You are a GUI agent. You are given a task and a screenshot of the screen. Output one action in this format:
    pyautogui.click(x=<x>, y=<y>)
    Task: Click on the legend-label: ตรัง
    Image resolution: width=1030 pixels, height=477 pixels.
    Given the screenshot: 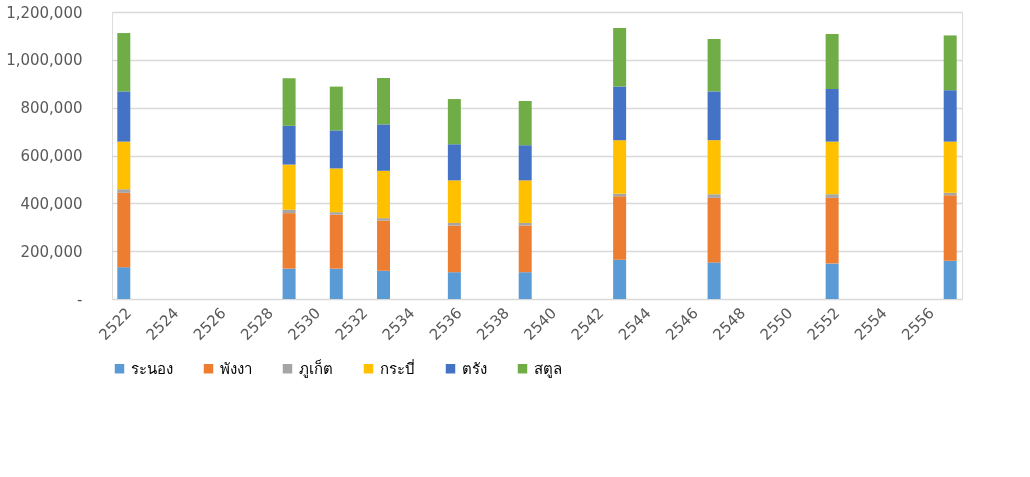 What is the action you would take?
    pyautogui.click(x=474, y=368)
    